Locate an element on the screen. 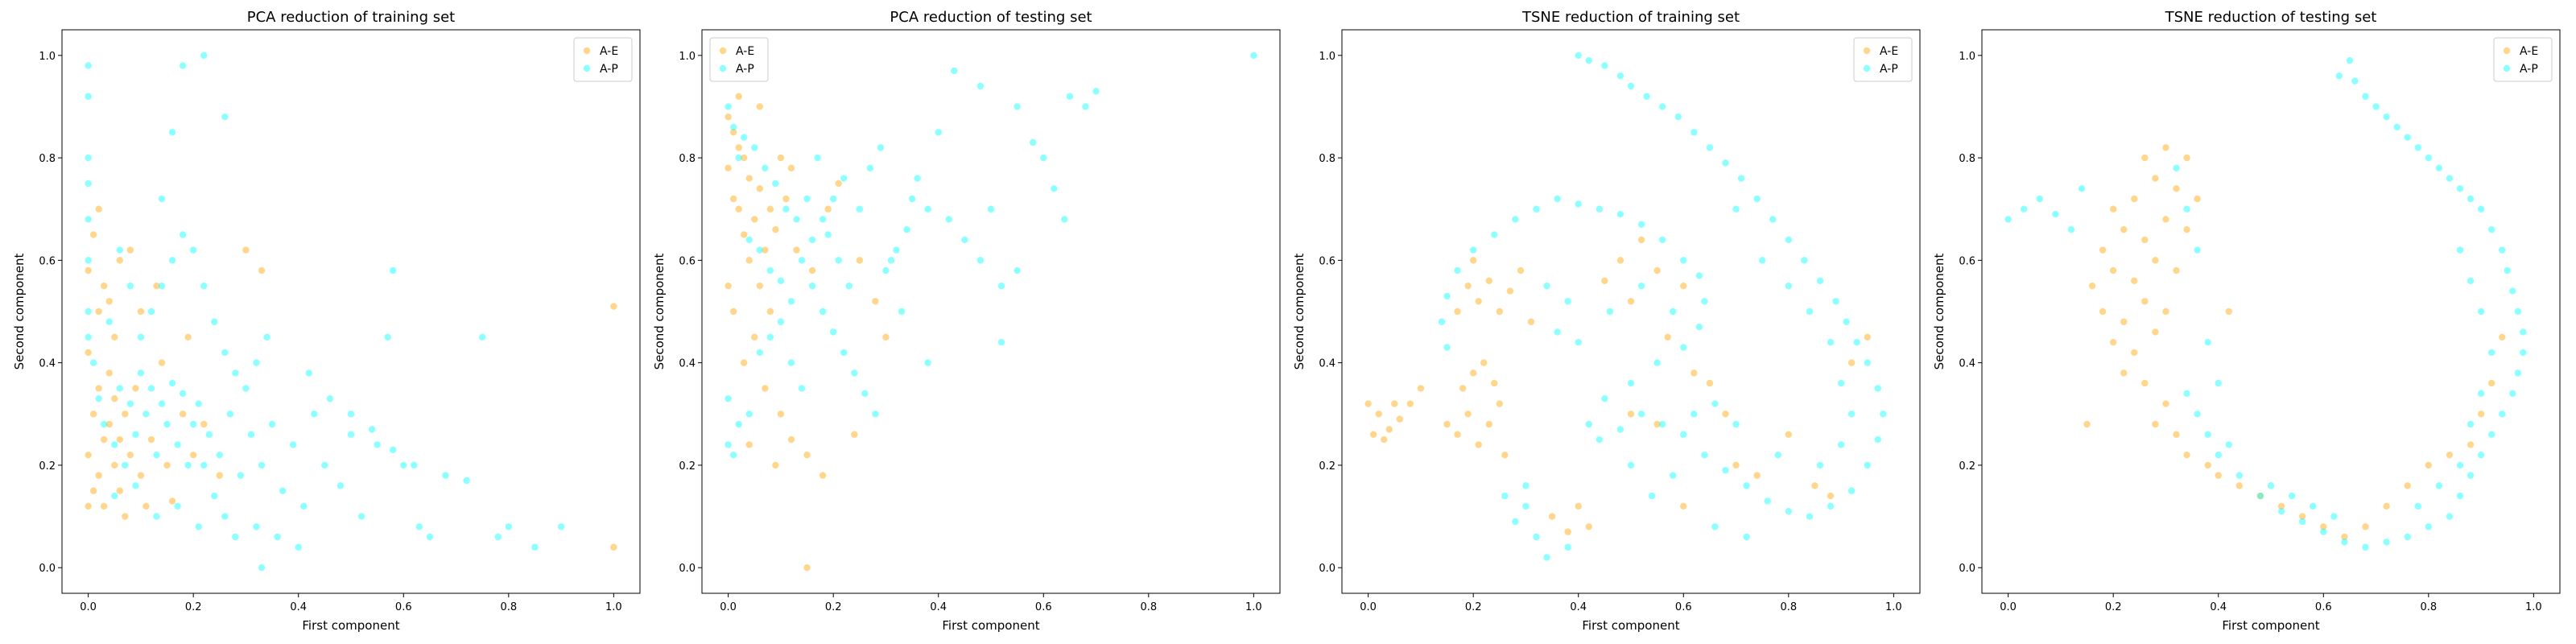  x-axis-label: First component is located at coordinates (1630, 625).